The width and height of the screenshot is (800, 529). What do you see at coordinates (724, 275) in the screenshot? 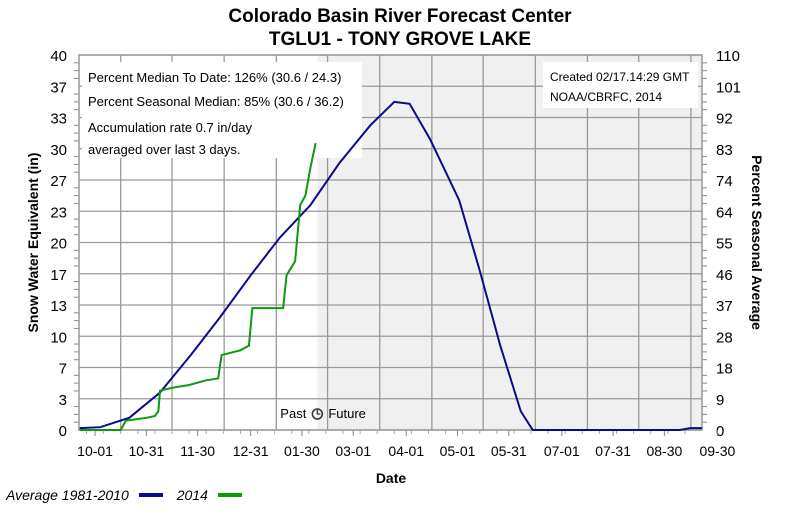
I see `y2-tick-label: 46` at bounding box center [724, 275].